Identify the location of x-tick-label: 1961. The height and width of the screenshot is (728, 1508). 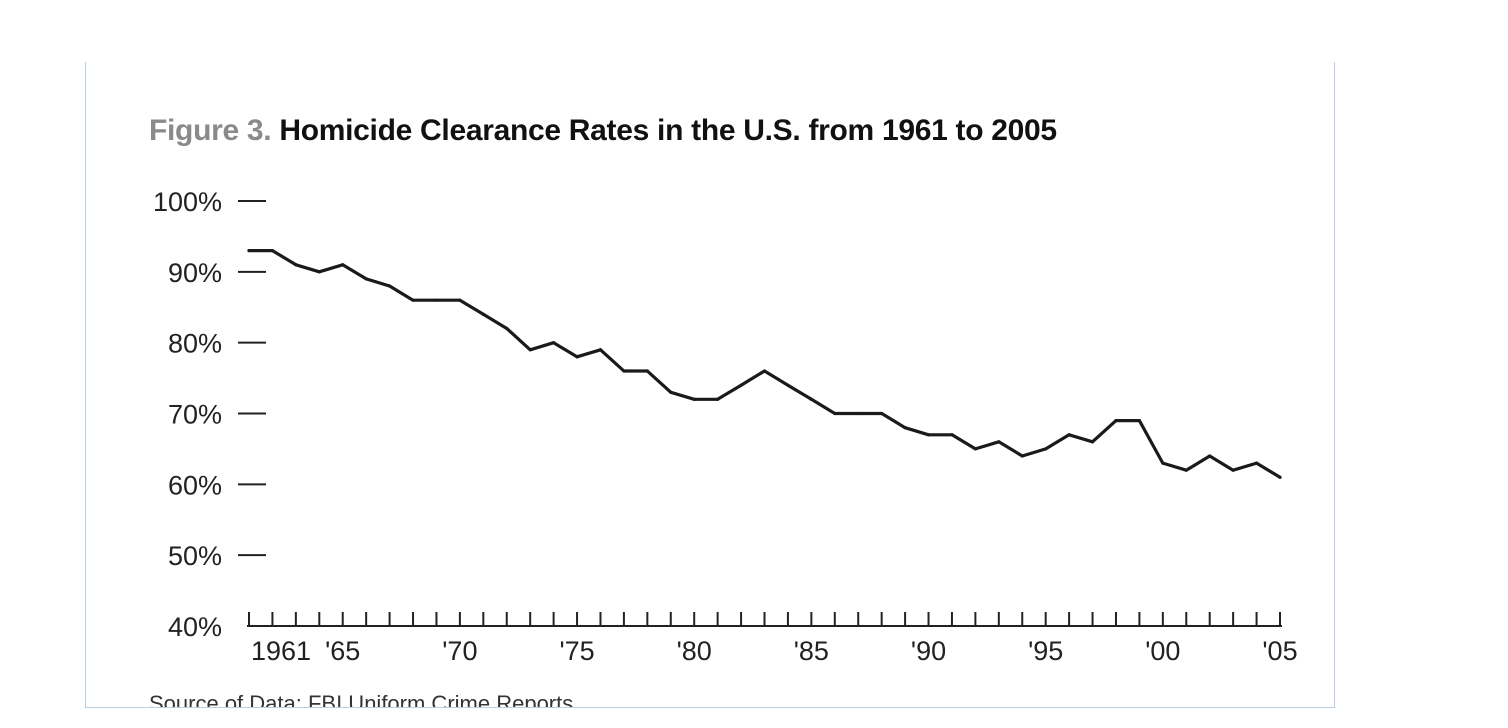
(281, 651).